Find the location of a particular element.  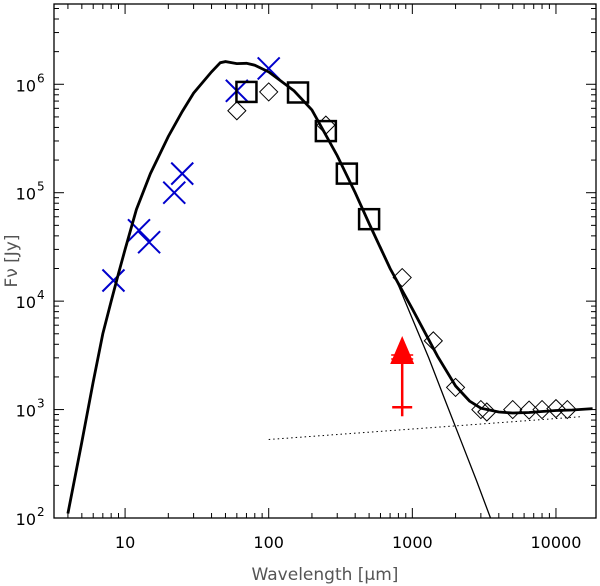

x-axis-title: Wavelength [μm] is located at coordinates (325, 575).